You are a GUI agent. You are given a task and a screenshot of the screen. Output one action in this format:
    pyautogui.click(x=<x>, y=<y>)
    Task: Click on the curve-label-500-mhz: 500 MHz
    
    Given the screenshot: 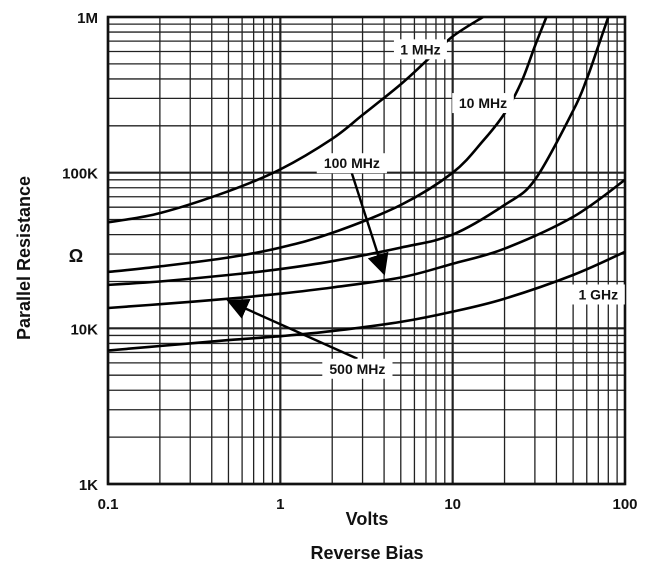 What is the action you would take?
    pyautogui.click(x=309, y=339)
    